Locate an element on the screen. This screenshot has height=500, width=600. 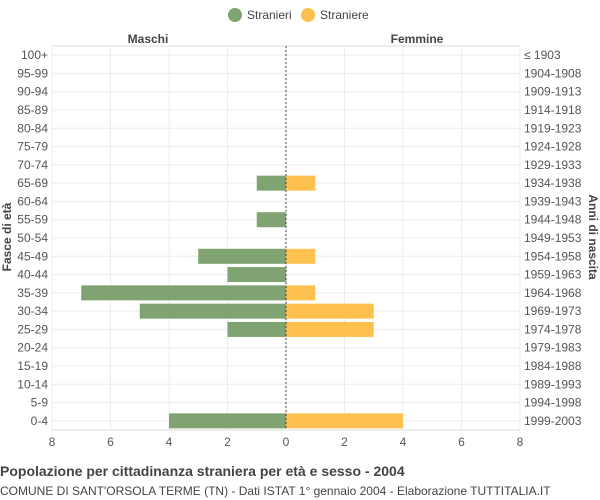
birth-year-label-1994-1998: 1994-1998 is located at coordinates (553, 403).